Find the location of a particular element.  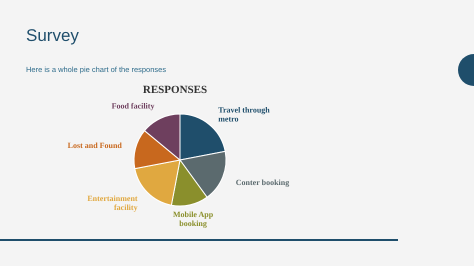

chart-title: Survey is located at coordinates (52, 36).